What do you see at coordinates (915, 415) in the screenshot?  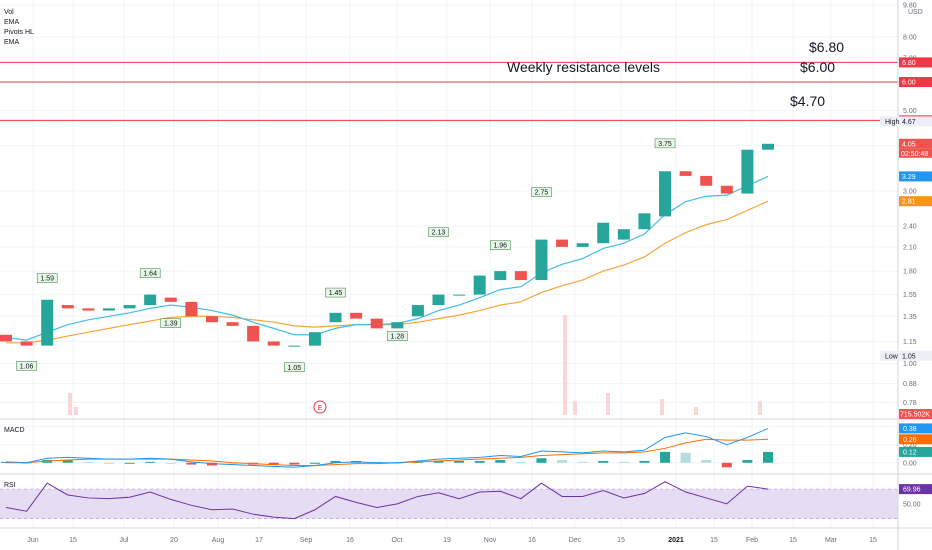 I see `tag-volume: 715.502K` at bounding box center [915, 415].